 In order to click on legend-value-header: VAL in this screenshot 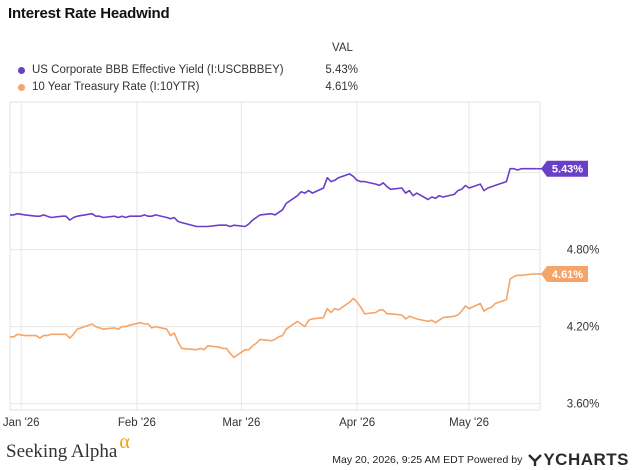, I will do `click(342, 48)`.